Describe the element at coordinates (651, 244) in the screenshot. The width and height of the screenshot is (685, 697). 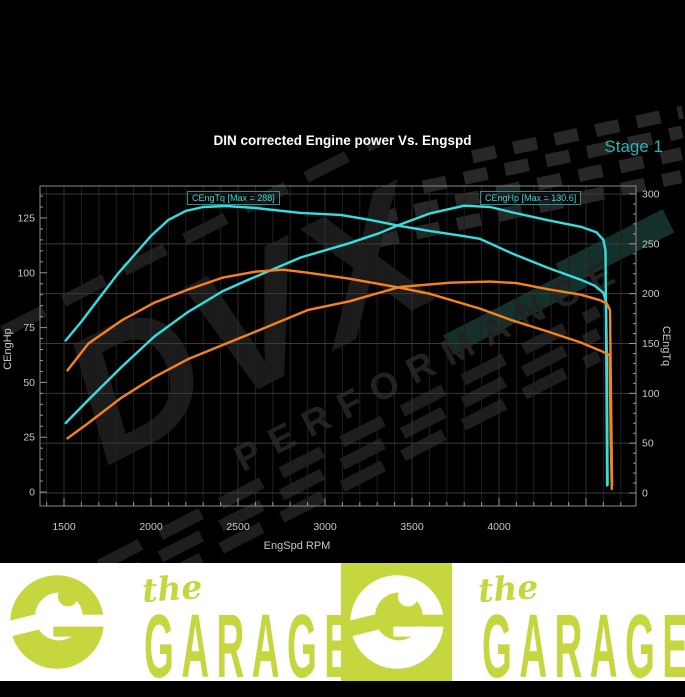
I see `svg-text: 250` at that location.